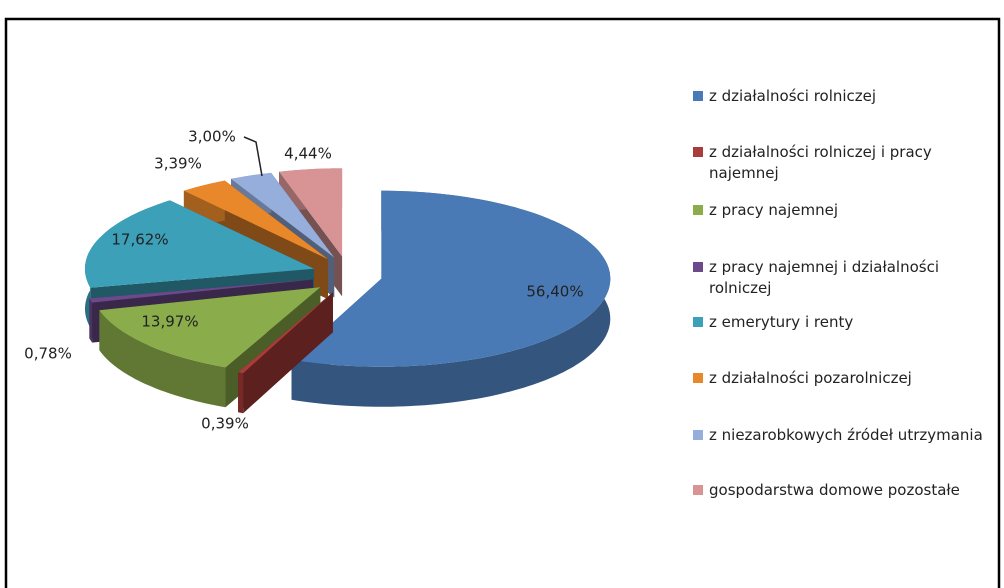 Image resolution: width=1004 pixels, height=588 pixels. I want to click on legend-item: z niezarobkowych źródeł utrzymania, so click(843, 435).